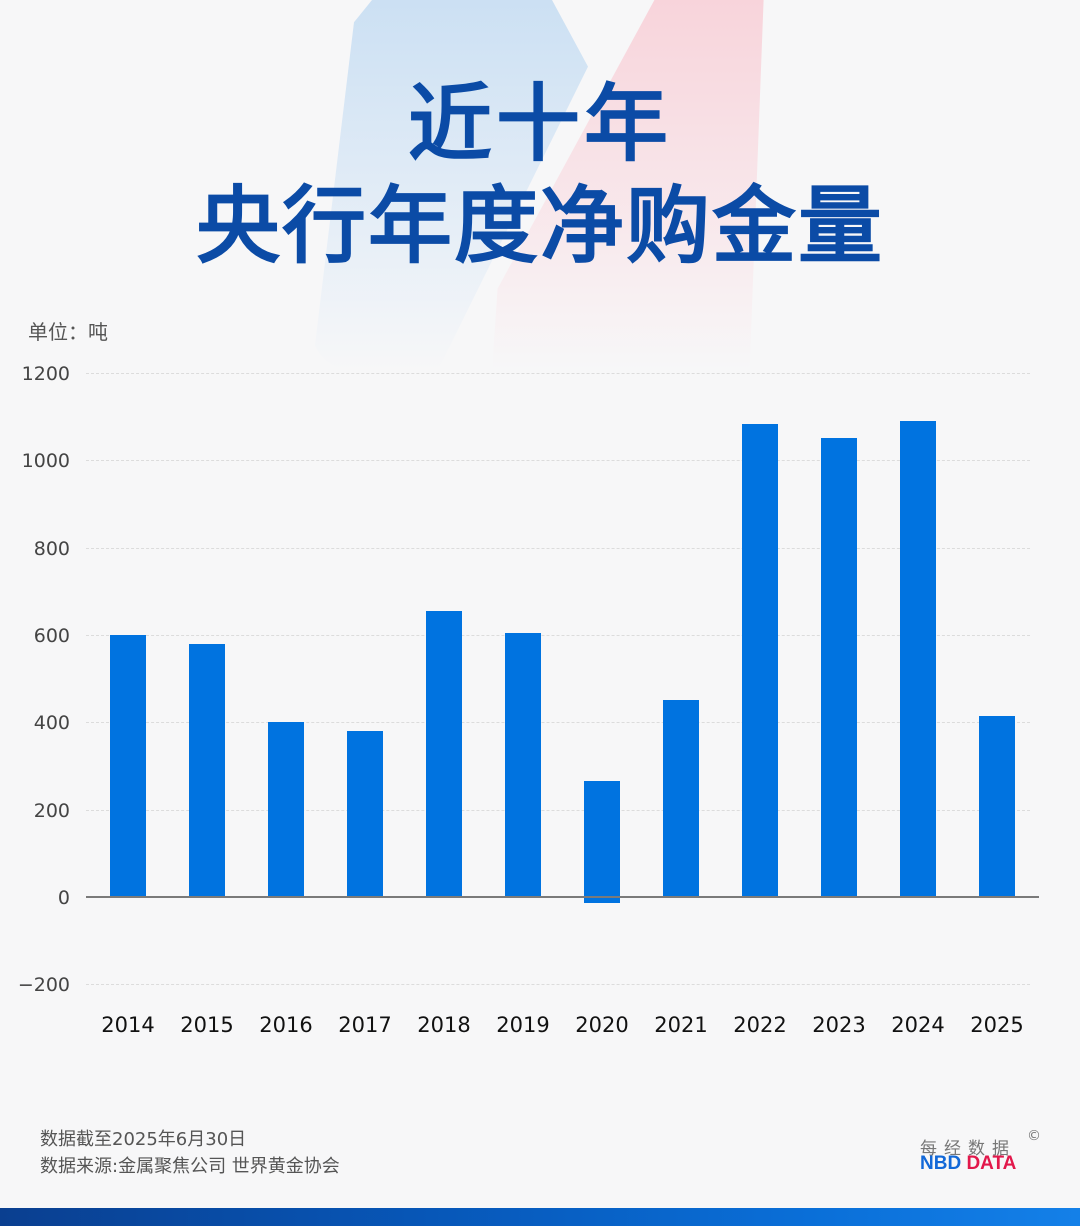 Image resolution: width=1080 pixels, height=1226 pixels. What do you see at coordinates (760, 1025) in the screenshot?
I see `x-axis-tick-label: 2022` at bounding box center [760, 1025].